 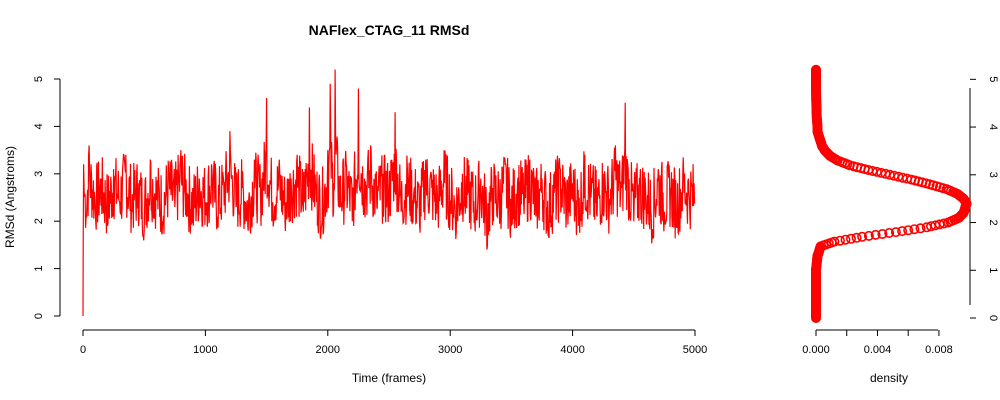 What do you see at coordinates (39, 316) in the screenshot?
I see `y-tick-label: 0` at bounding box center [39, 316].